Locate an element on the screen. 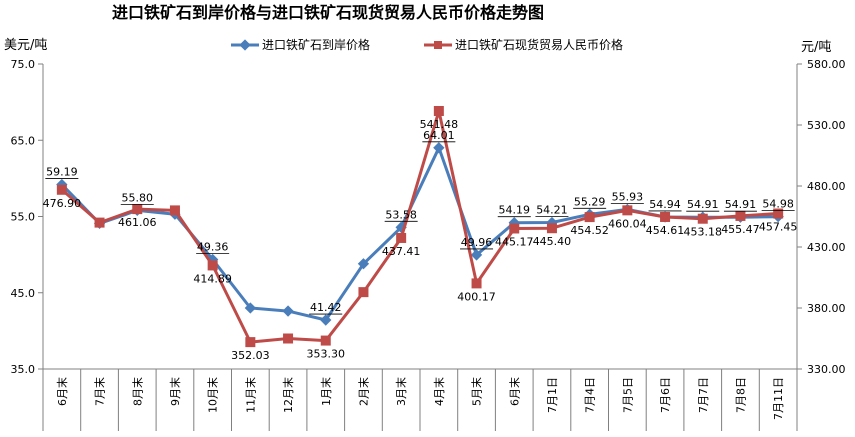 The height and width of the screenshot is (437, 855). data-label: 59.19 is located at coordinates (62, 172).